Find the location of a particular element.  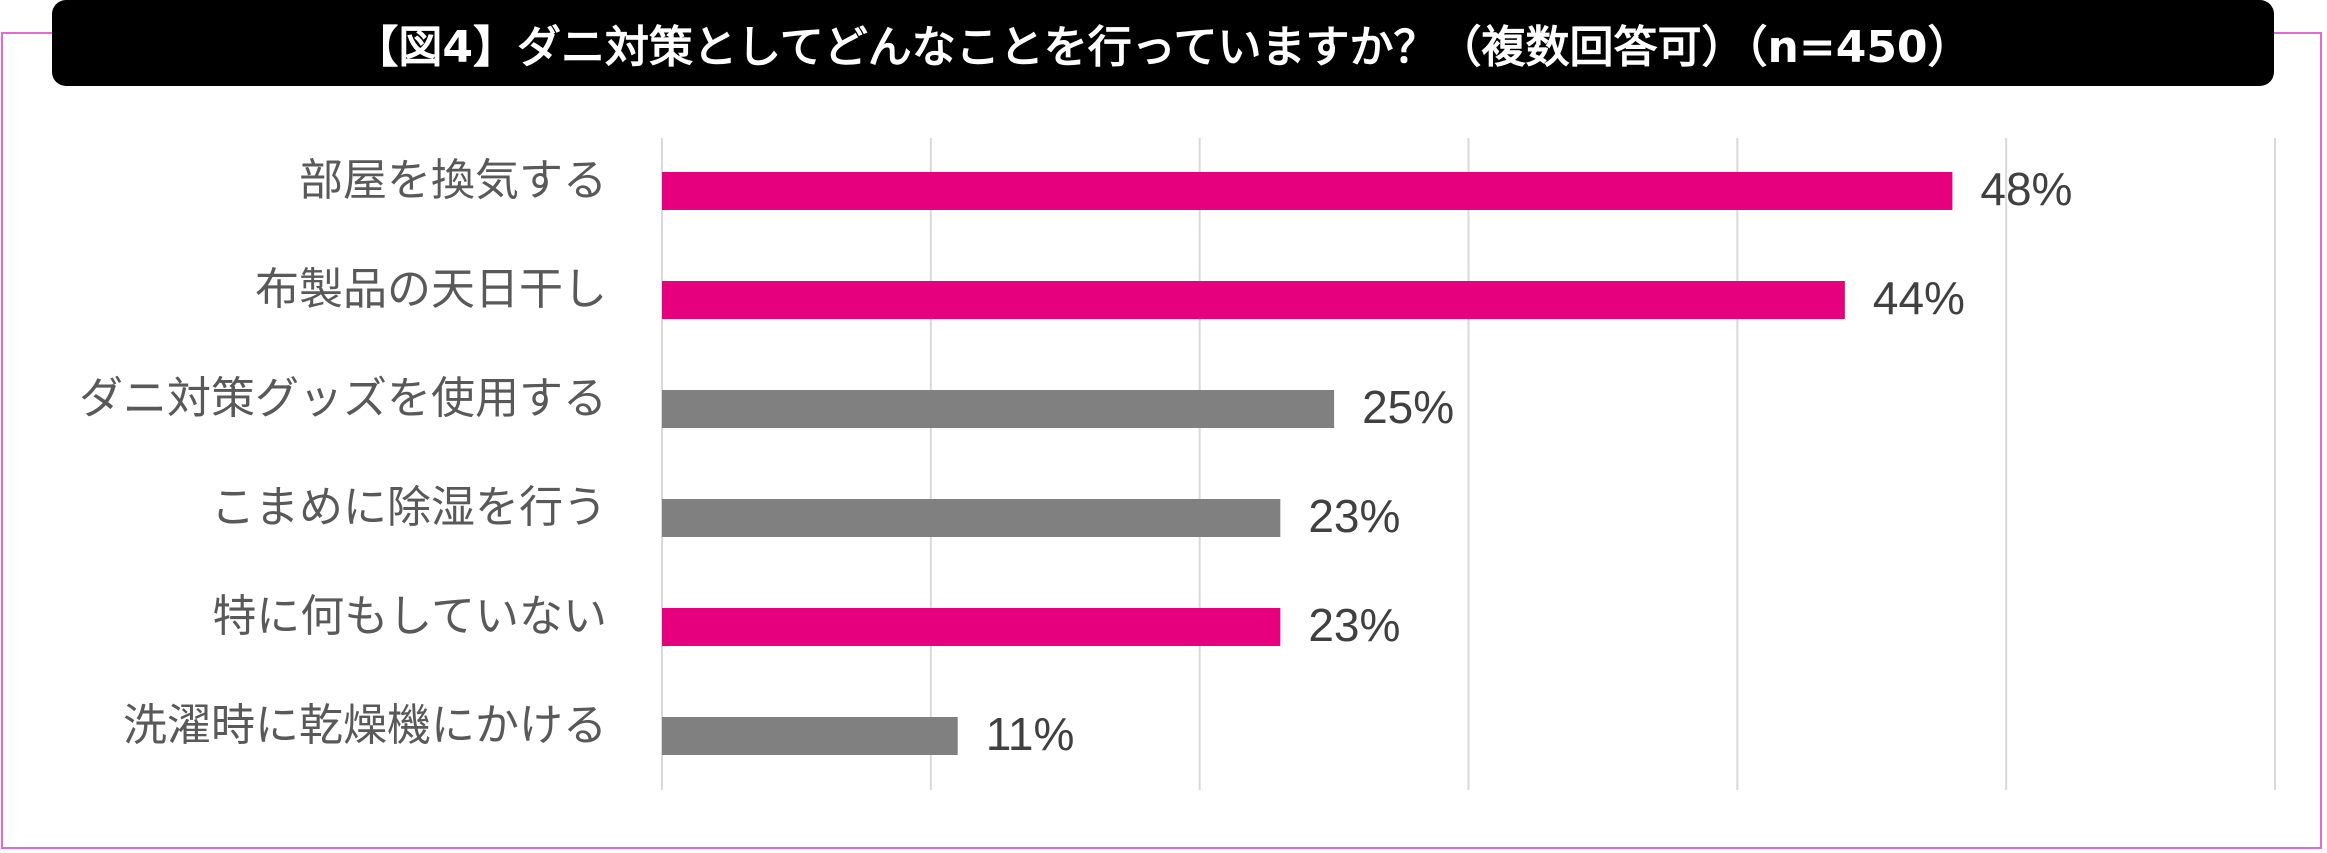

value-label-2: 25% is located at coordinates (1408, 407).